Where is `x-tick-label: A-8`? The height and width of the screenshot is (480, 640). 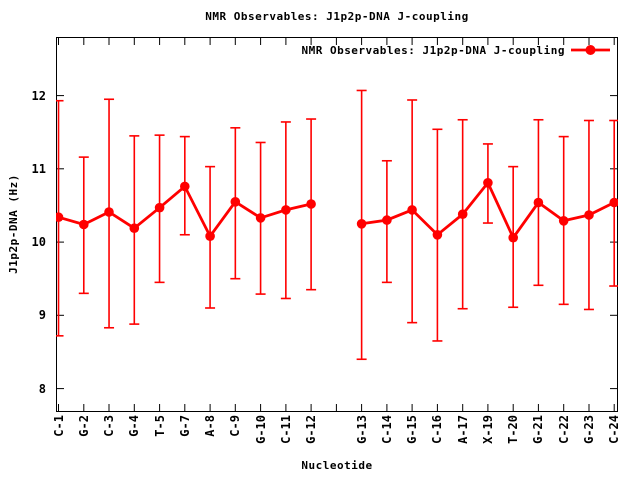
x-tick-label: A-8 is located at coordinates (210, 426).